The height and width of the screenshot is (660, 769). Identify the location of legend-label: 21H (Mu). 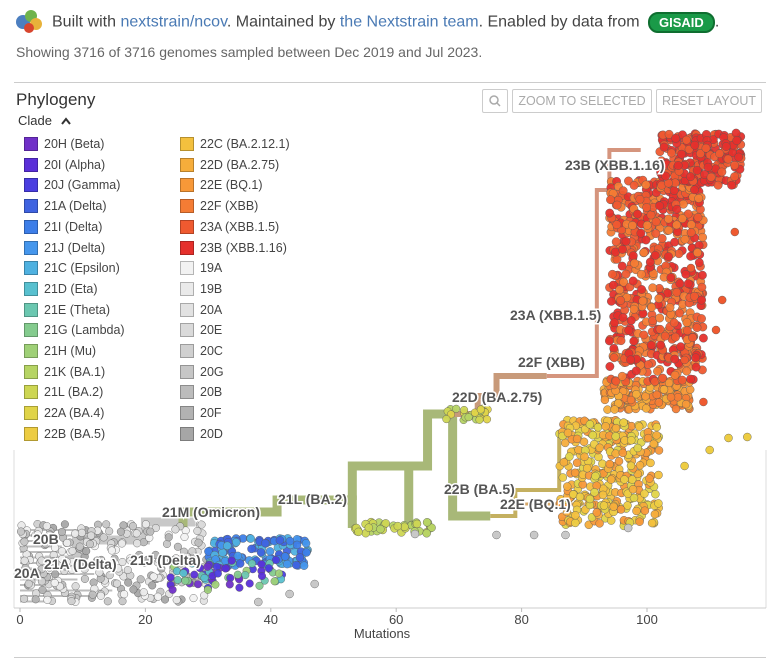
(70, 351).